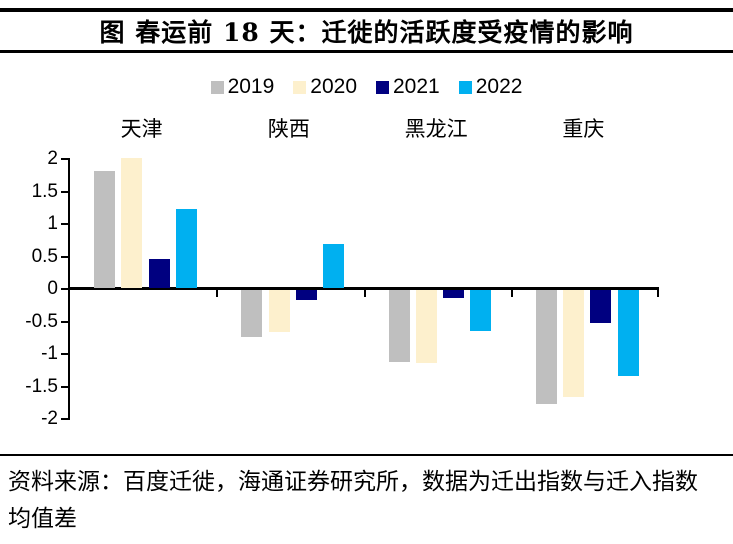  Describe the element at coordinates (546, 347) in the screenshot. I see `bar-重庆-2019` at that location.